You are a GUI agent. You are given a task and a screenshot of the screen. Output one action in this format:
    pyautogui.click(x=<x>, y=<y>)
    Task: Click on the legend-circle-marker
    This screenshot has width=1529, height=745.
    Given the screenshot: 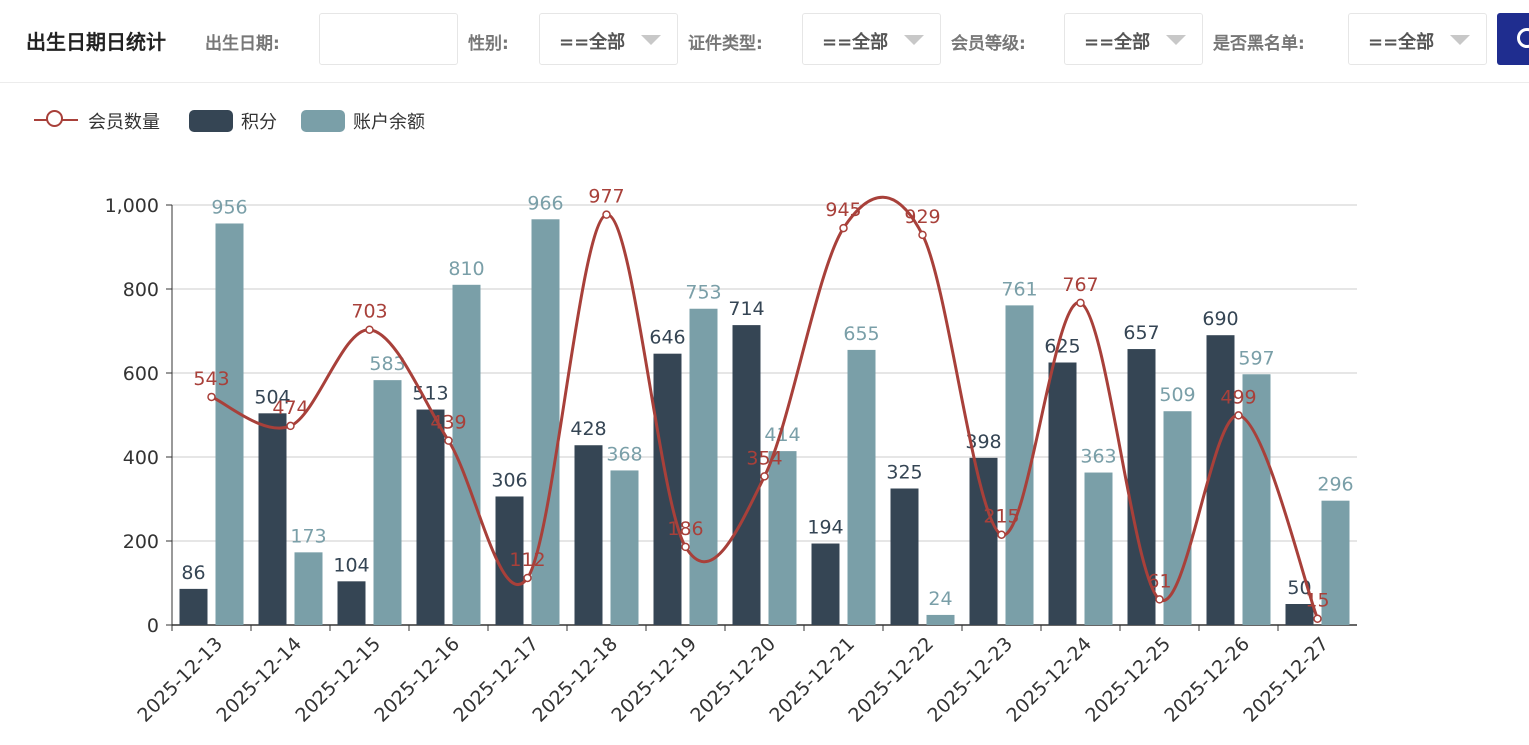 What is the action you would take?
    pyautogui.click(x=54, y=118)
    